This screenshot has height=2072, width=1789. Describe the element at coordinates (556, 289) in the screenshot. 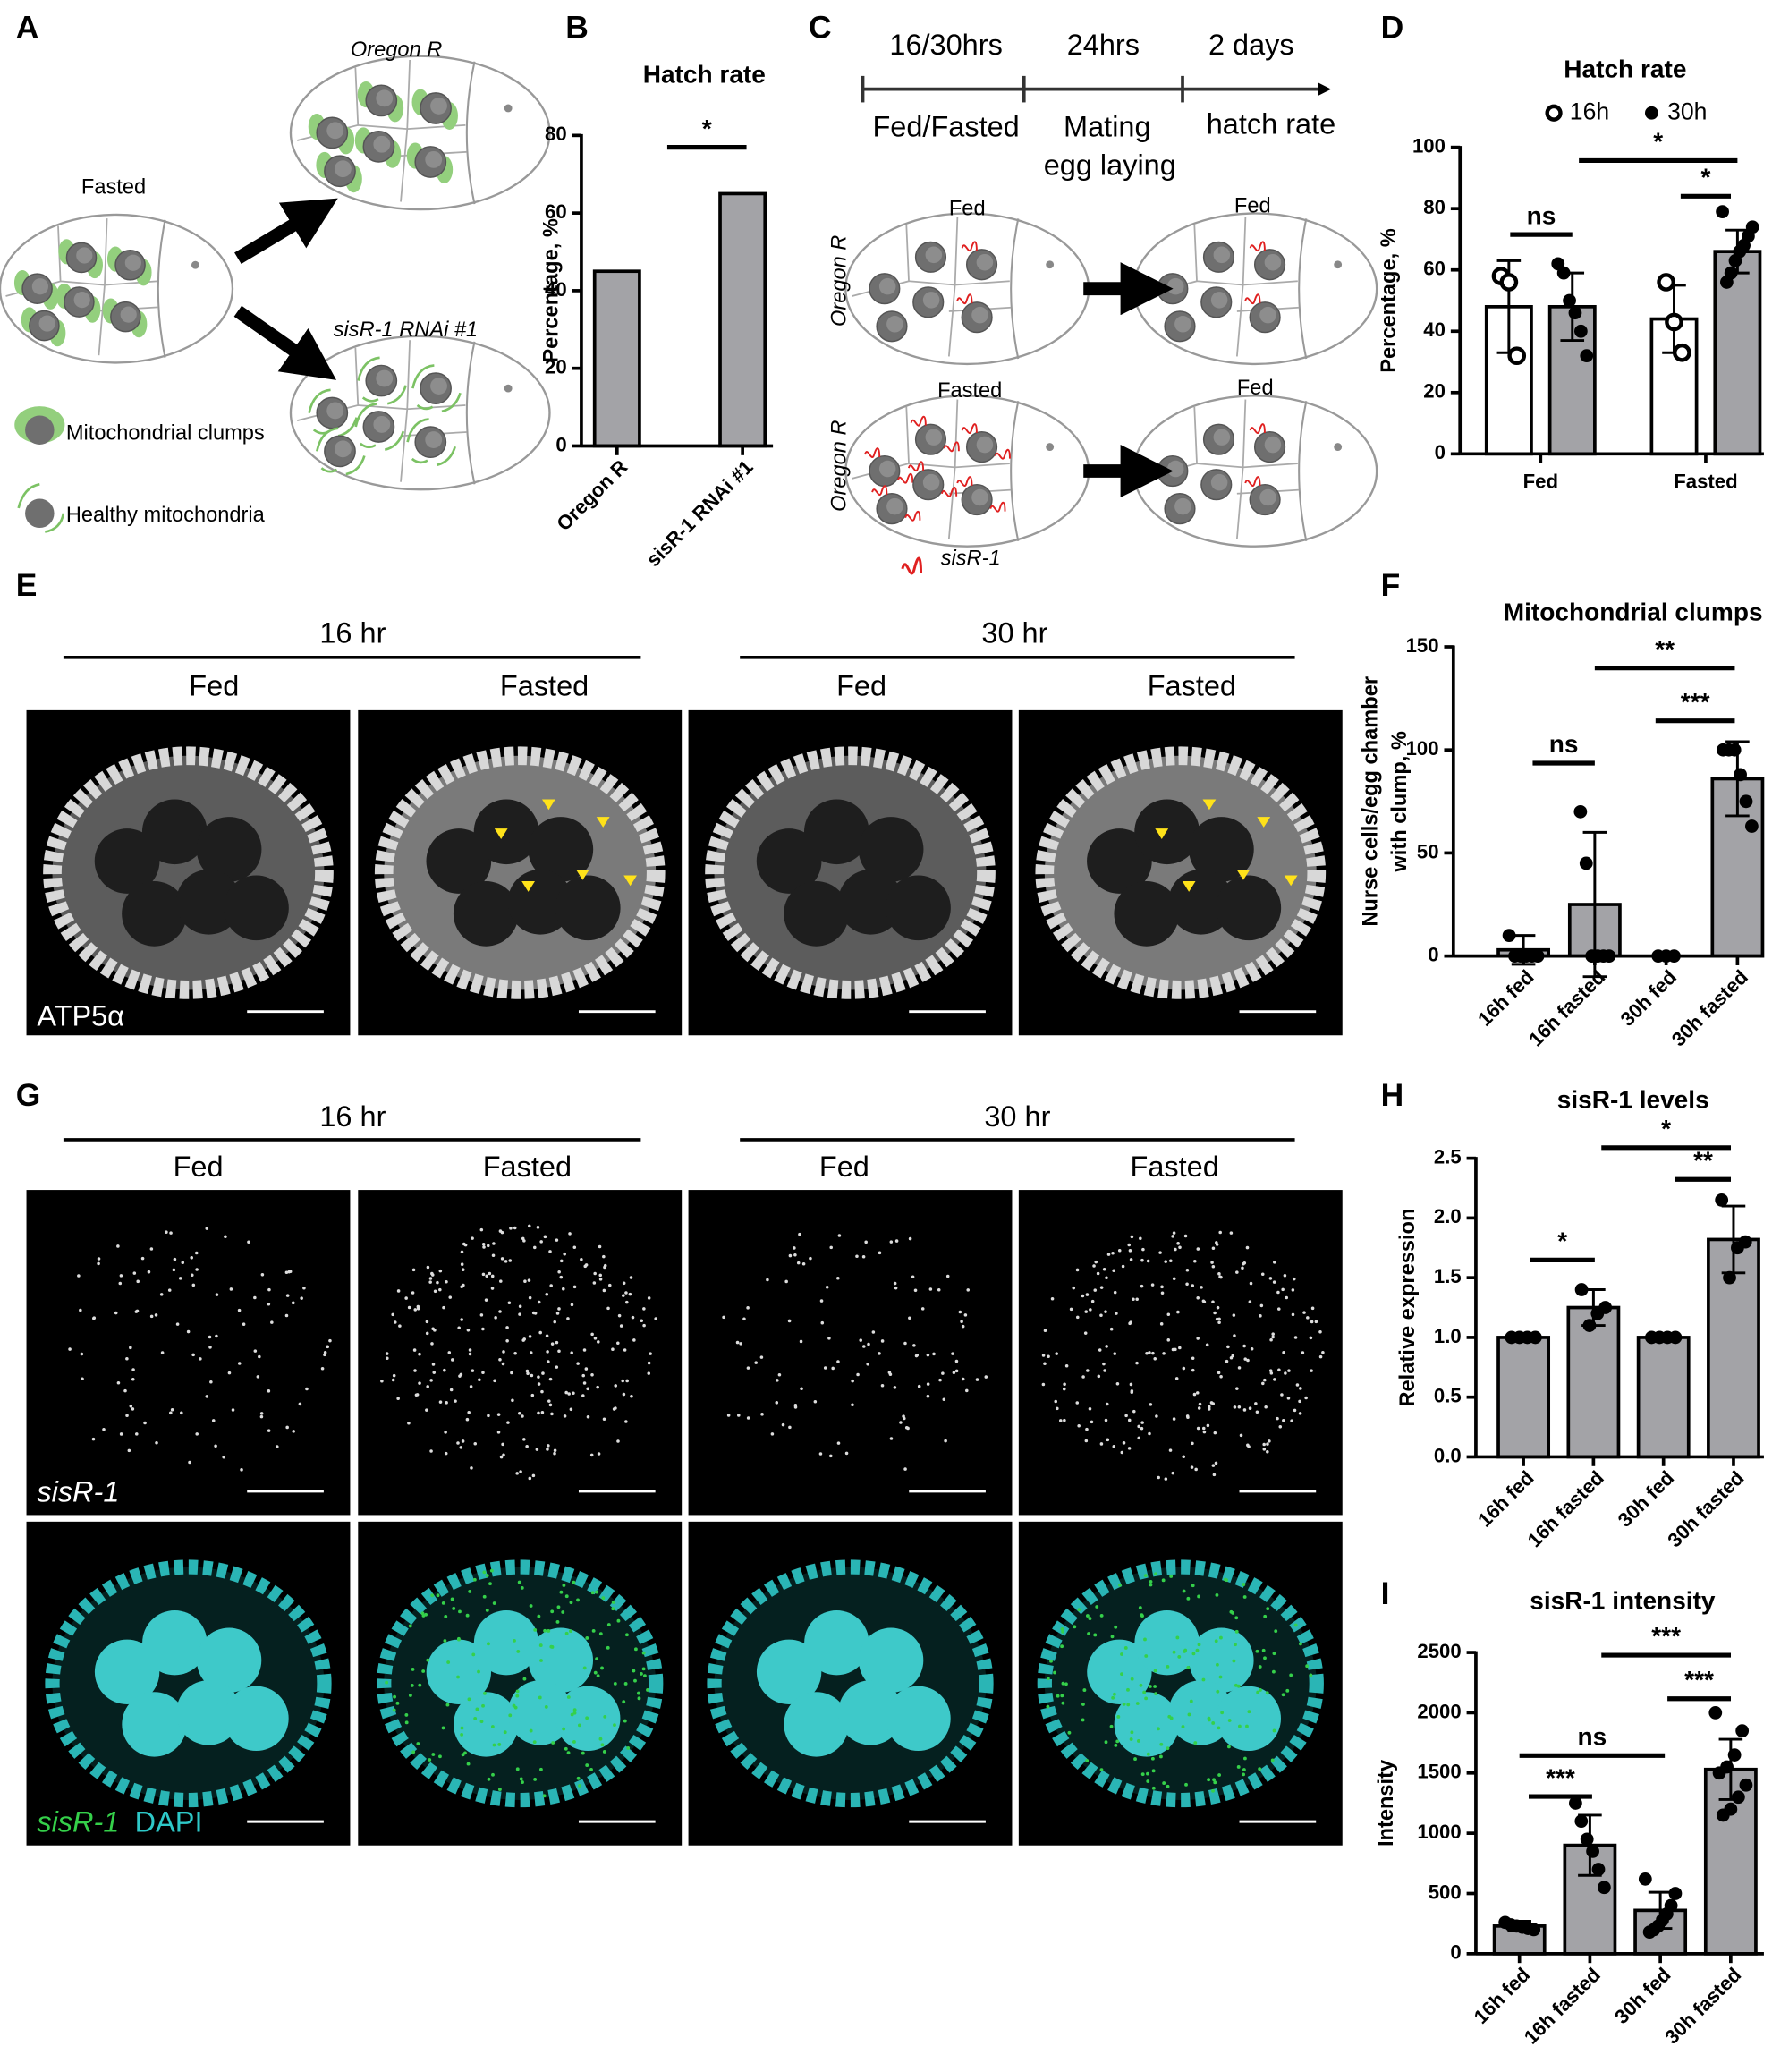

I see `y-tick-label: 40` at that location.